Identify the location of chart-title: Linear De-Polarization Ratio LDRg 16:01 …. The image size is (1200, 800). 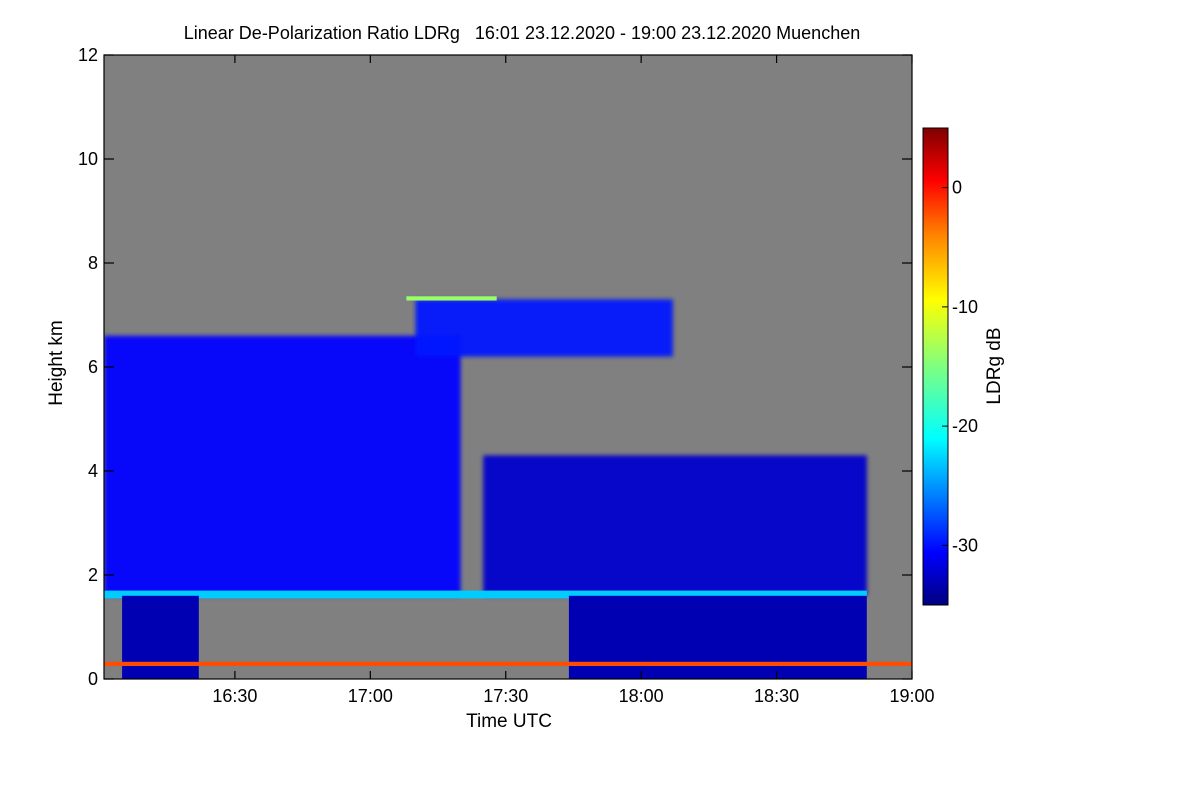
(522, 33).